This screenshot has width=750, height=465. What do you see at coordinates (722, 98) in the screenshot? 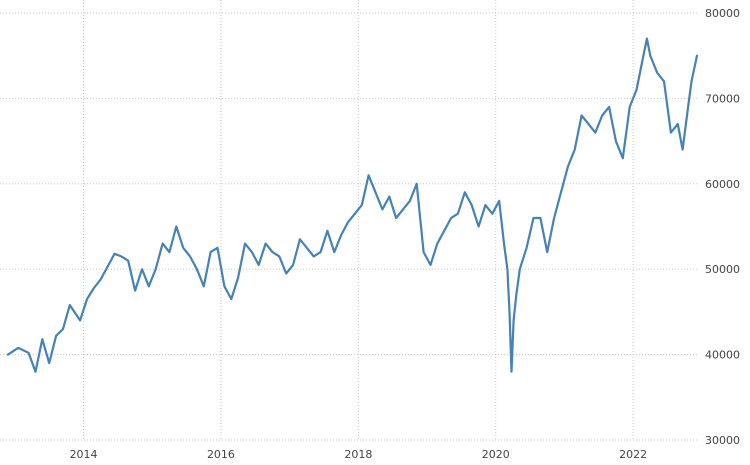
I see `y-tick-label: 70000` at bounding box center [722, 98].